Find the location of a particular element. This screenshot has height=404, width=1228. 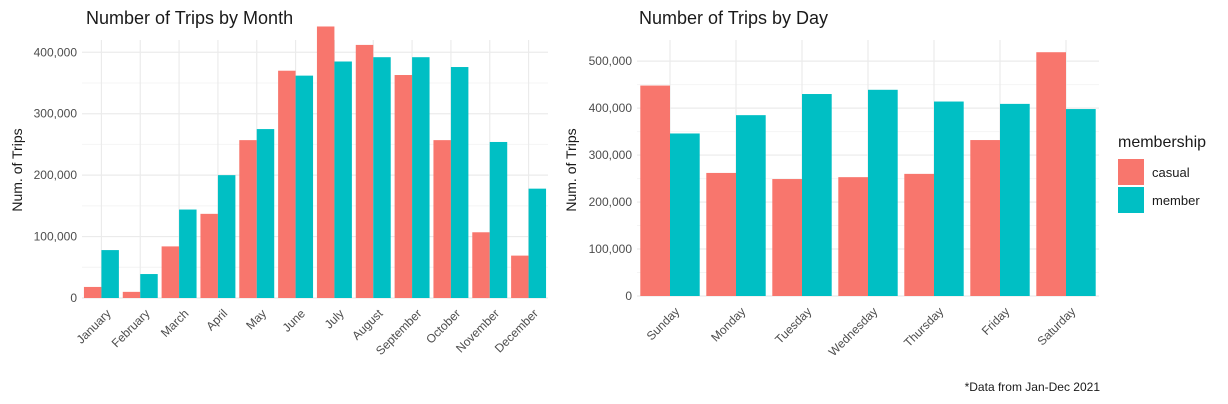

day-y-tick-label: 300,000 is located at coordinates (611, 155).